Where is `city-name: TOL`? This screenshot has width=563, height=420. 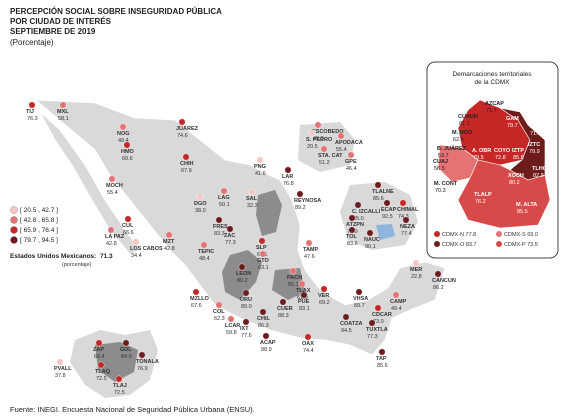 city-name: TOL is located at coordinates (352, 237).